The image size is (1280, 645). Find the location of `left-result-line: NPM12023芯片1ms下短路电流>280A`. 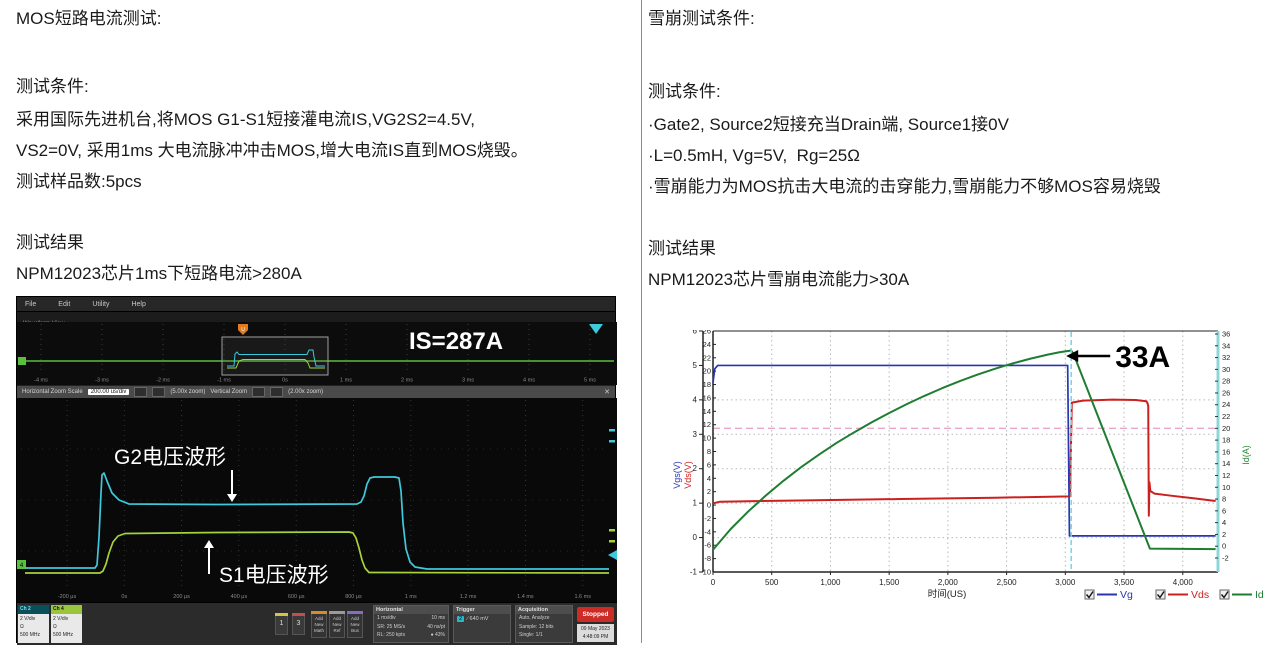

left-result-line: NPM12023芯片1ms下短路电流>280A is located at coordinates (159, 273).